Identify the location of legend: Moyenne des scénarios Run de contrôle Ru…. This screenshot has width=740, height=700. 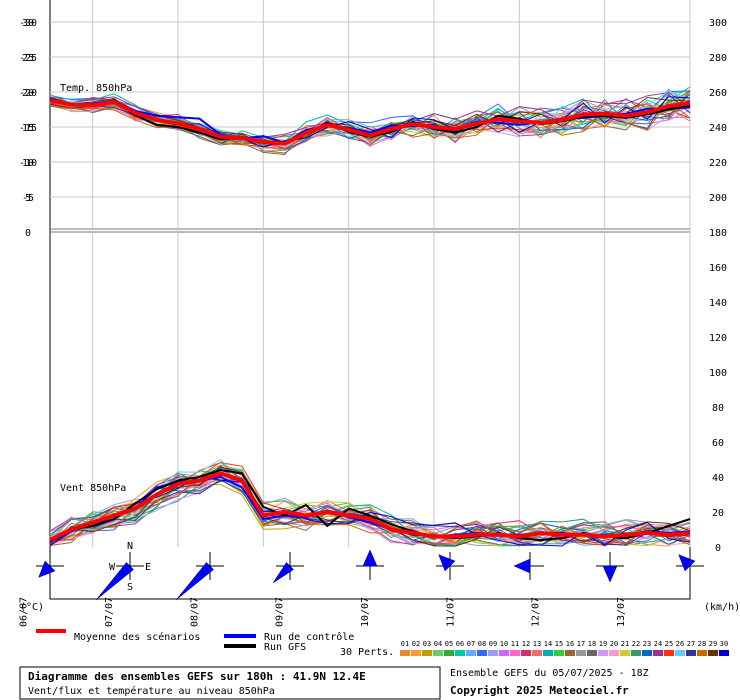
(382, 643).